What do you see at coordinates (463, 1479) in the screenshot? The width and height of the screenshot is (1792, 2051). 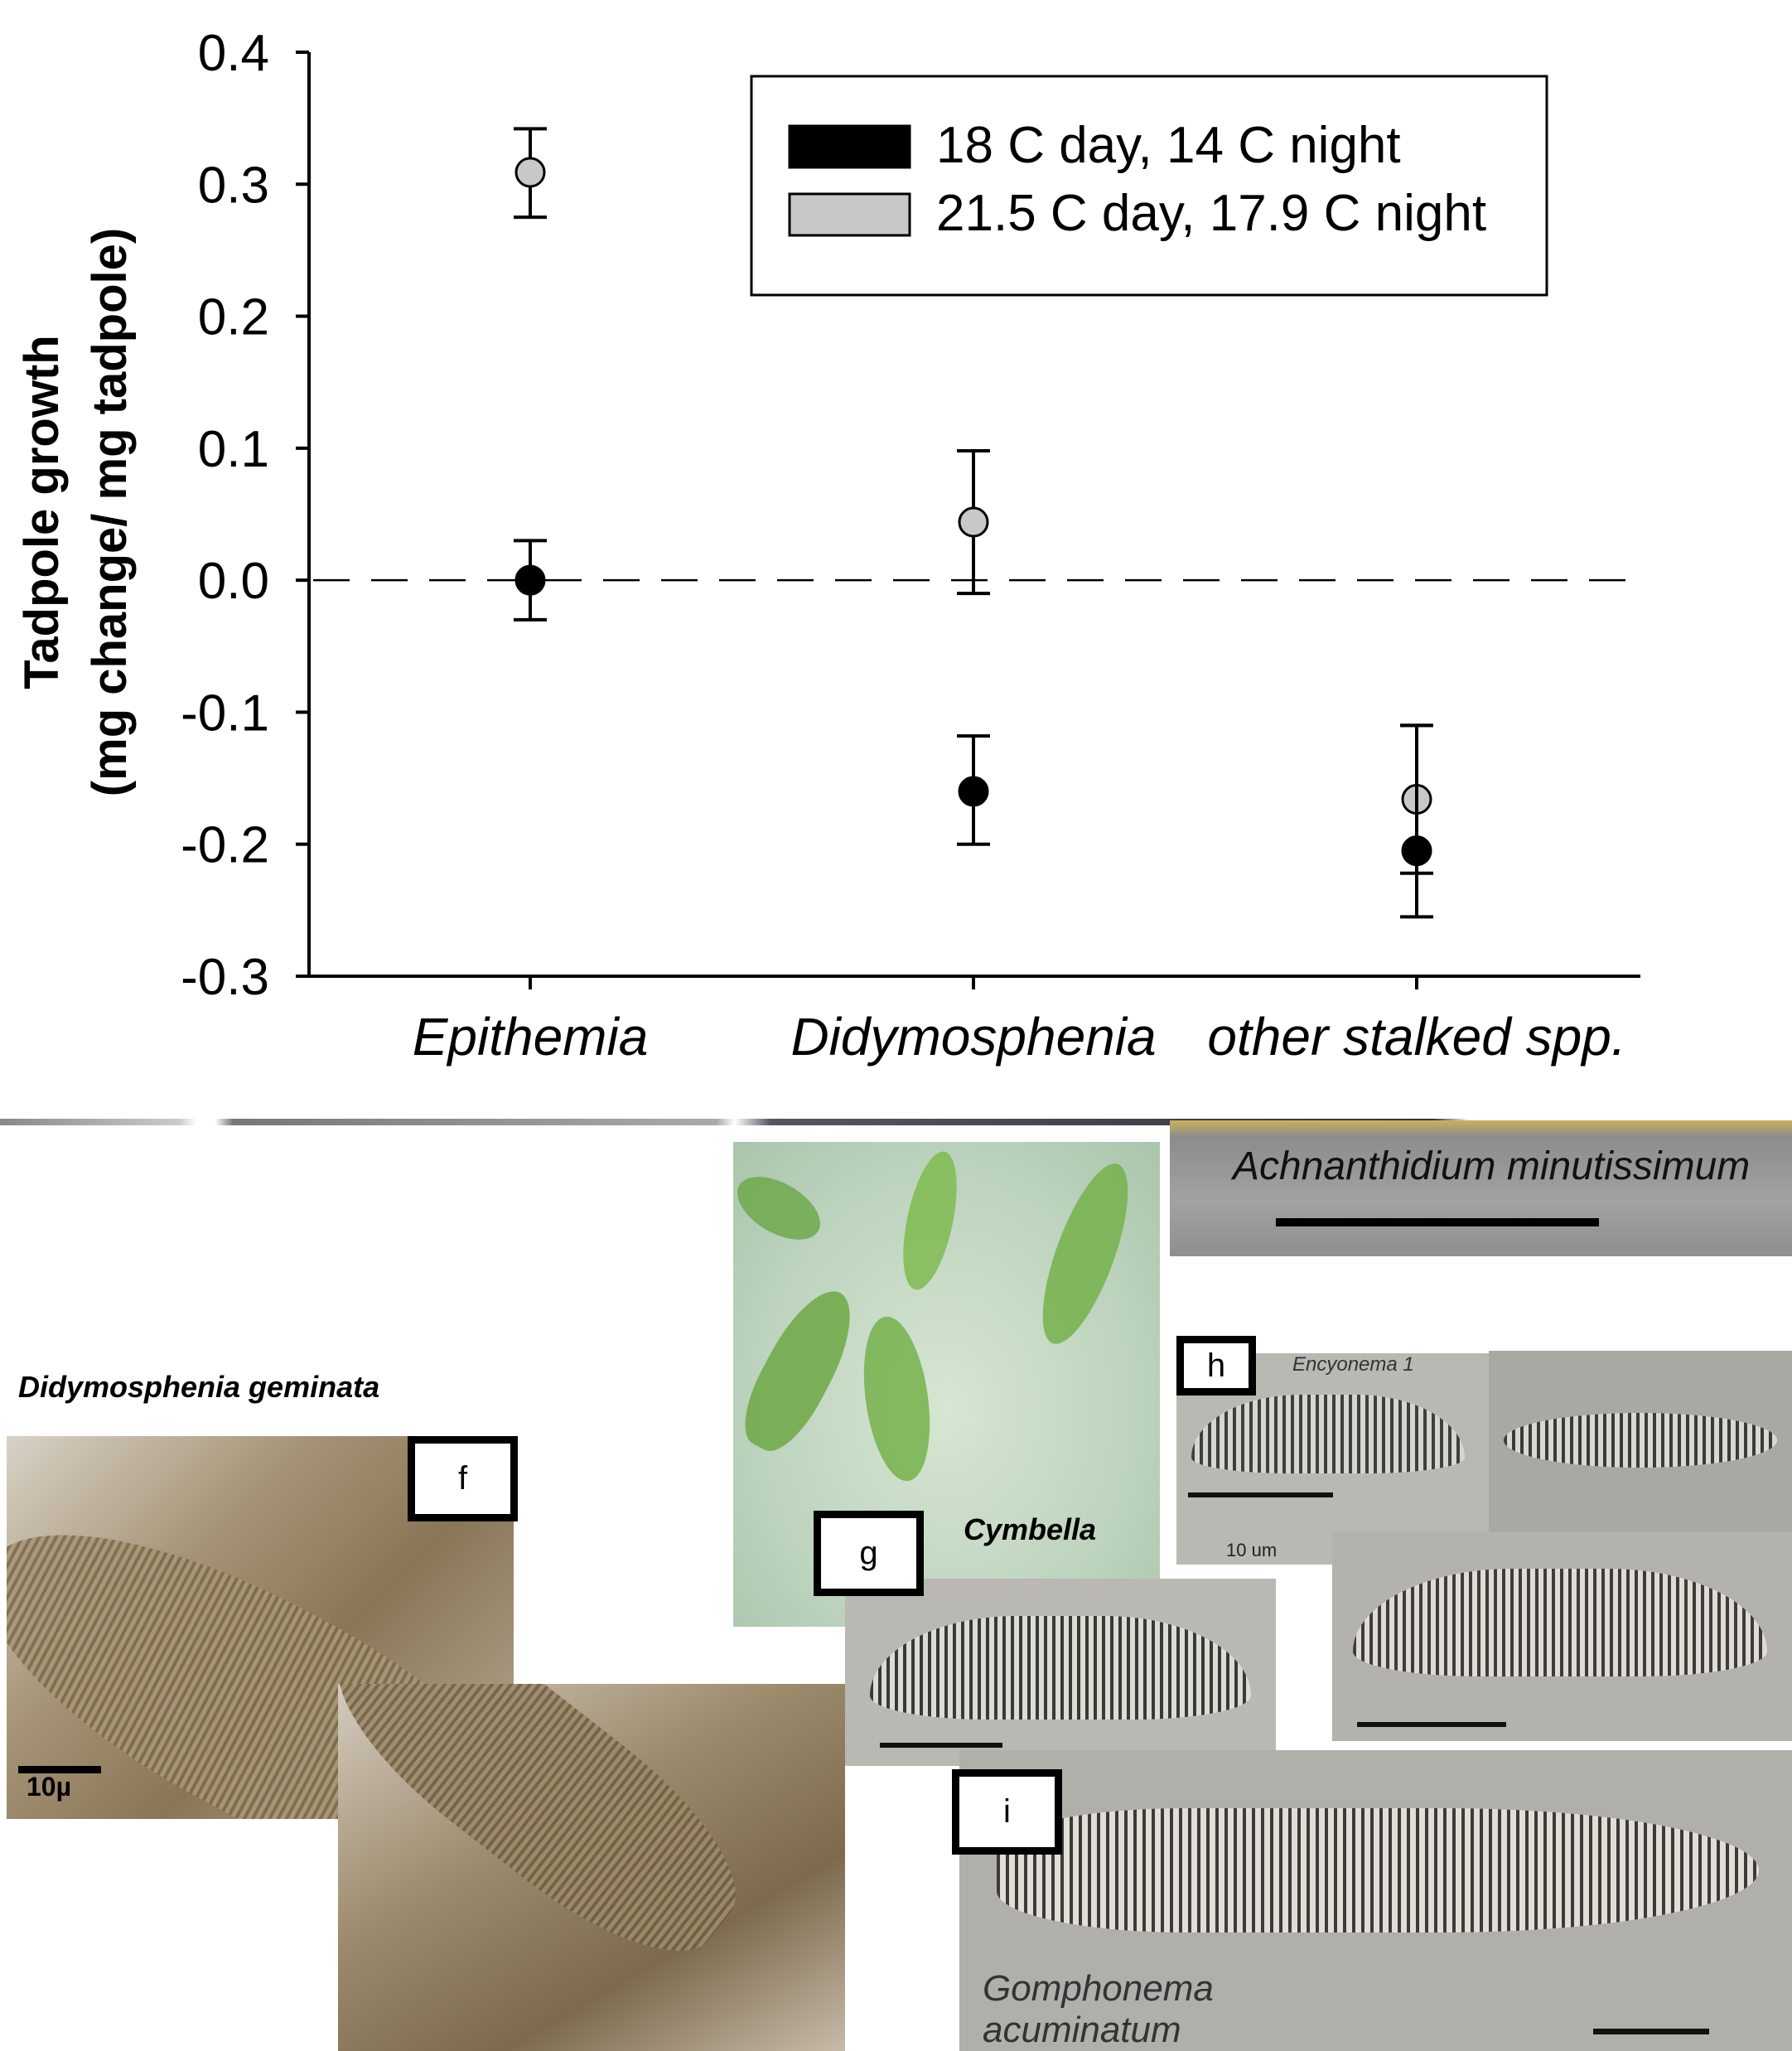 I see `panel-label-f: f` at bounding box center [463, 1479].